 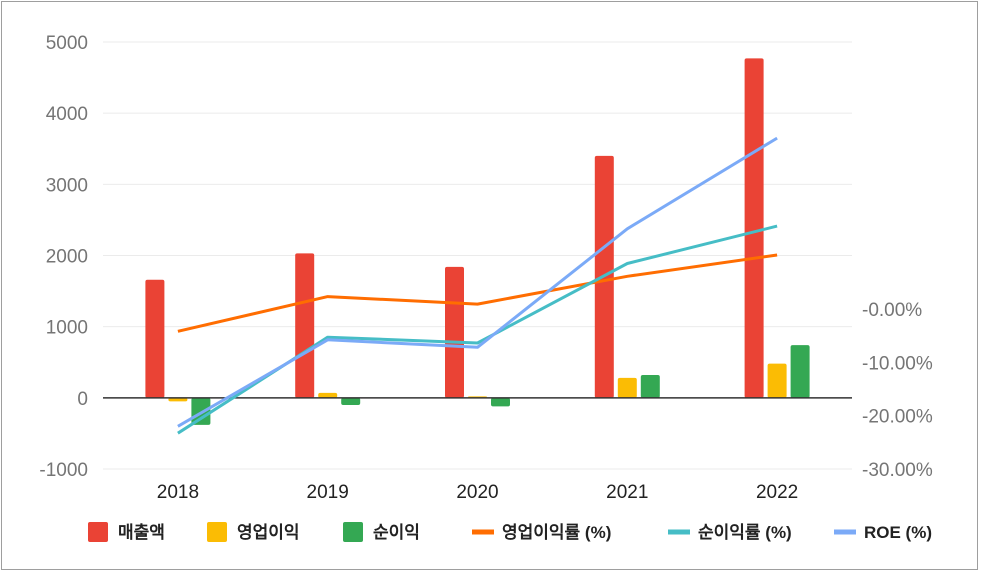 What do you see at coordinates (178, 492) in the screenshot?
I see `x-tick-label: 2018` at bounding box center [178, 492].